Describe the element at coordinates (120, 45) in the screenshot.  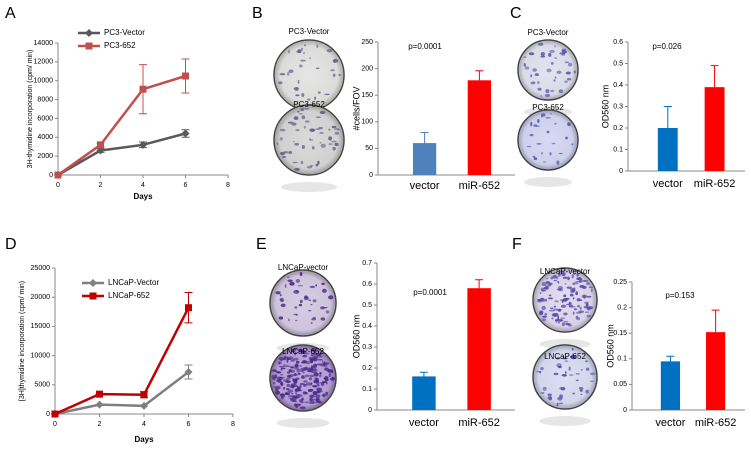
I see `legend-label: PC3-652` at that location.